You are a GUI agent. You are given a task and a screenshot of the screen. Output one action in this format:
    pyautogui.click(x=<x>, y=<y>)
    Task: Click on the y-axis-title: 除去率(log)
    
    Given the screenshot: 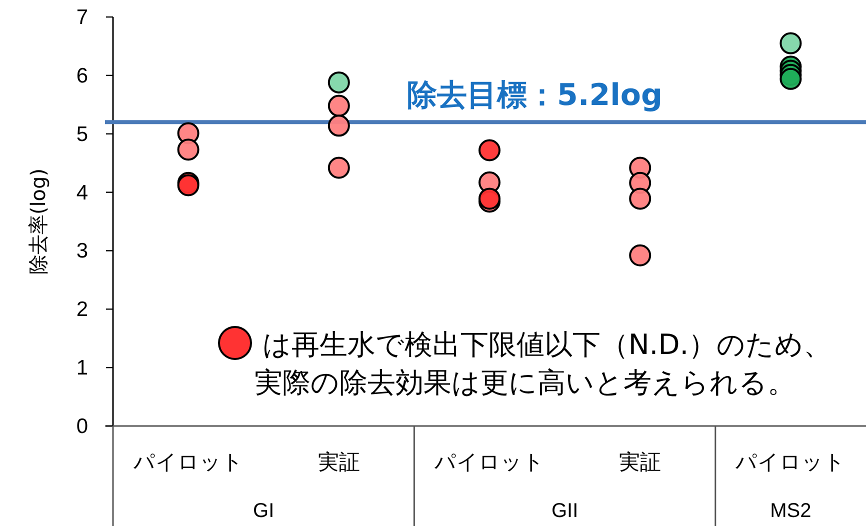 What is the action you would take?
    pyautogui.click(x=38, y=221)
    